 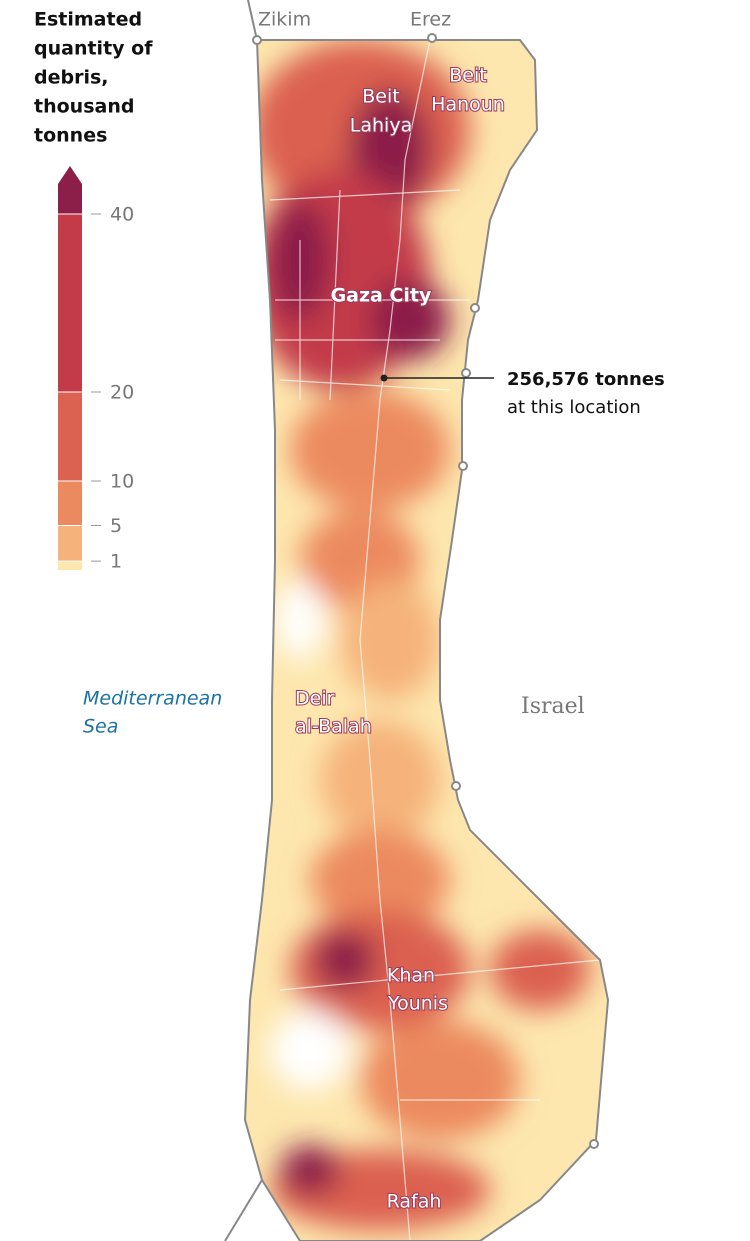 What do you see at coordinates (88, 20) in the screenshot?
I see `legend-title: Estimated` at bounding box center [88, 20].